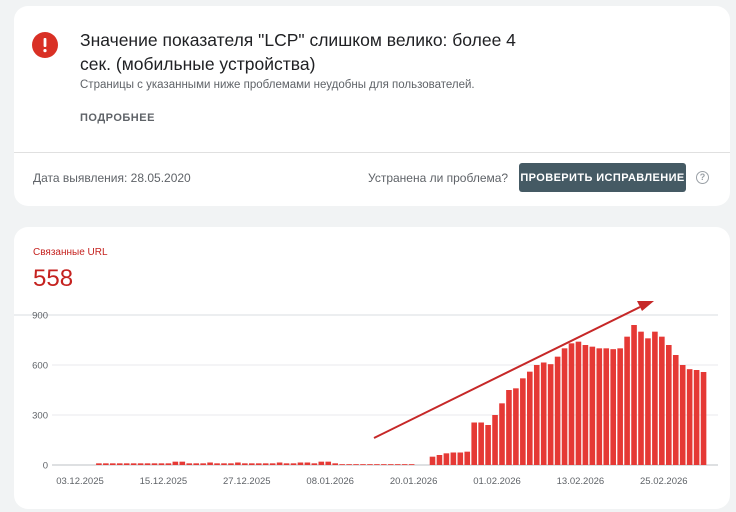  Describe the element at coordinates (414, 481) in the screenshot. I see `x-tick-label: 20.01.2026` at that location.